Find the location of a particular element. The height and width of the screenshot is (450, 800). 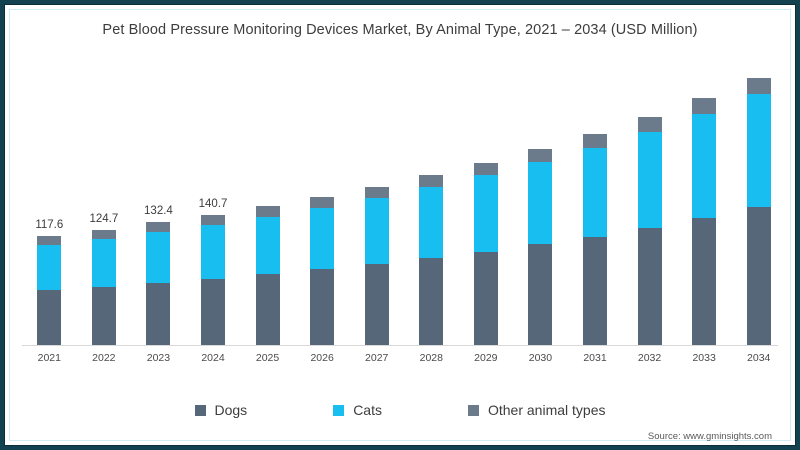

x-axis-tick-label: 2033 is located at coordinates (704, 358).